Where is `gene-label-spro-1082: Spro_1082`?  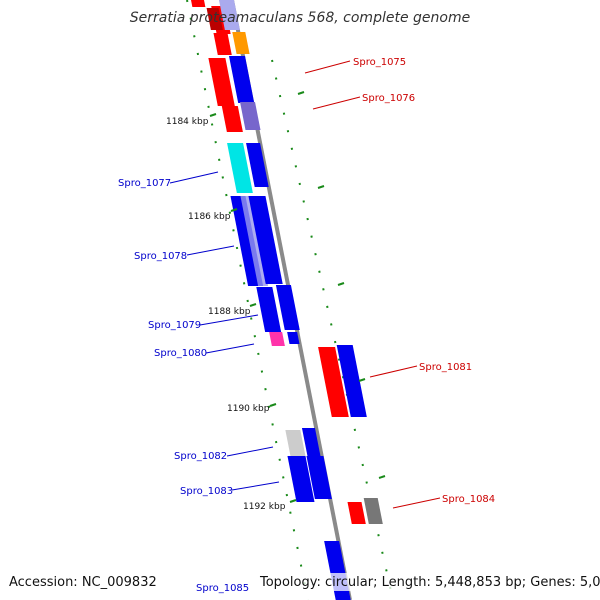 gene-label-spro-1082: Spro_1082 is located at coordinates (200, 456).